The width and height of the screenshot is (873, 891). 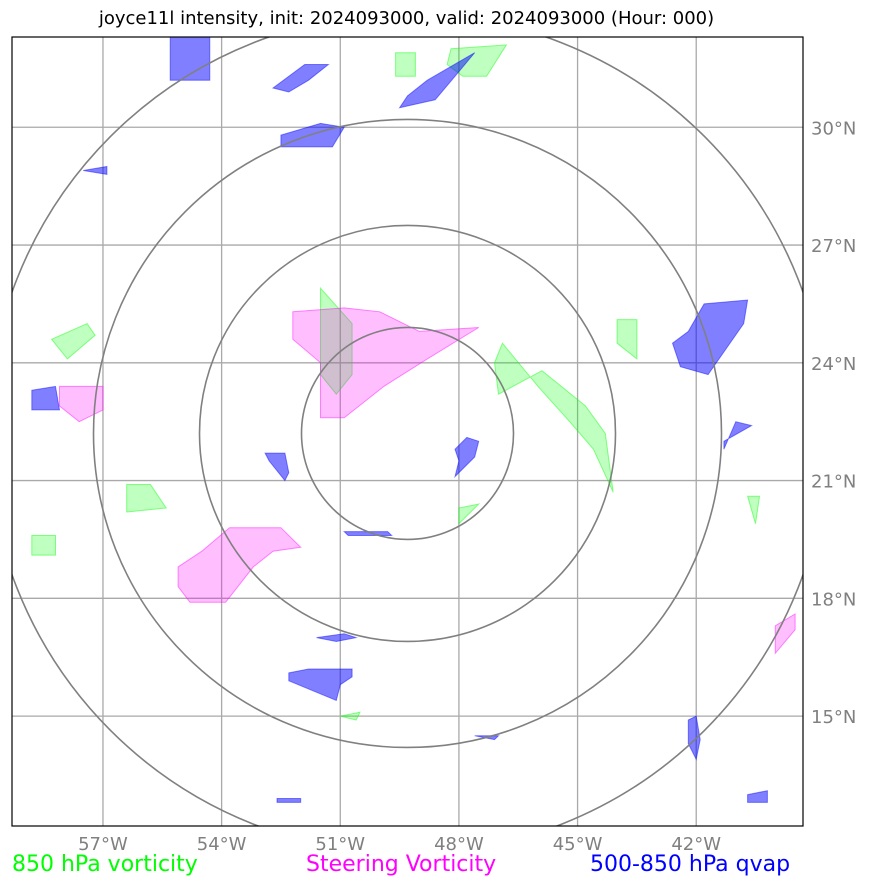 What do you see at coordinates (696, 844) in the screenshot?
I see `x-tick-label: 42°W` at bounding box center [696, 844].